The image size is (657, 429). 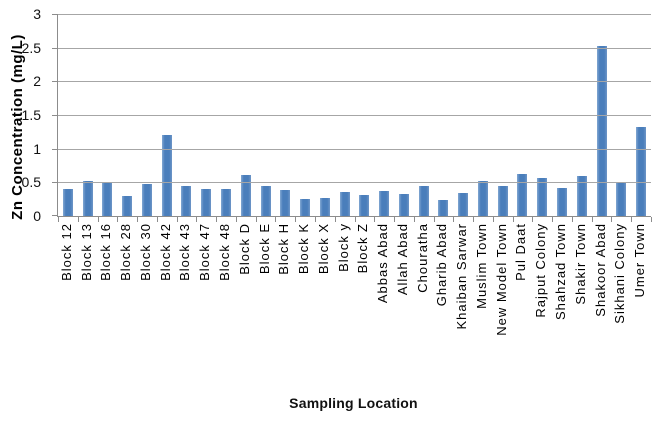 What do you see at coordinates (580, 264) in the screenshot?
I see `x-axis-category-label: Shakir Town` at bounding box center [580, 264].